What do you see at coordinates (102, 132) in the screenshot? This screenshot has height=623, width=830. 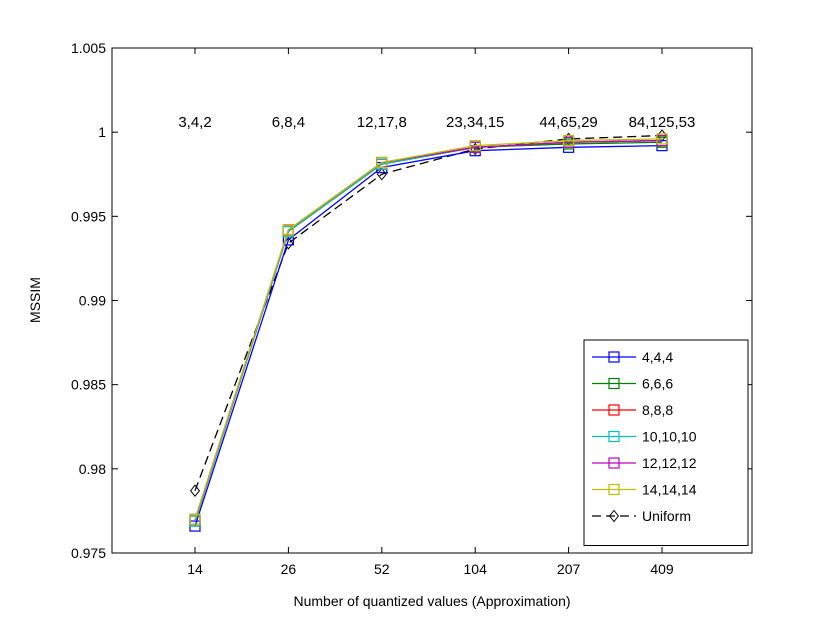 I see `y-tick-label: 1` at bounding box center [102, 132].